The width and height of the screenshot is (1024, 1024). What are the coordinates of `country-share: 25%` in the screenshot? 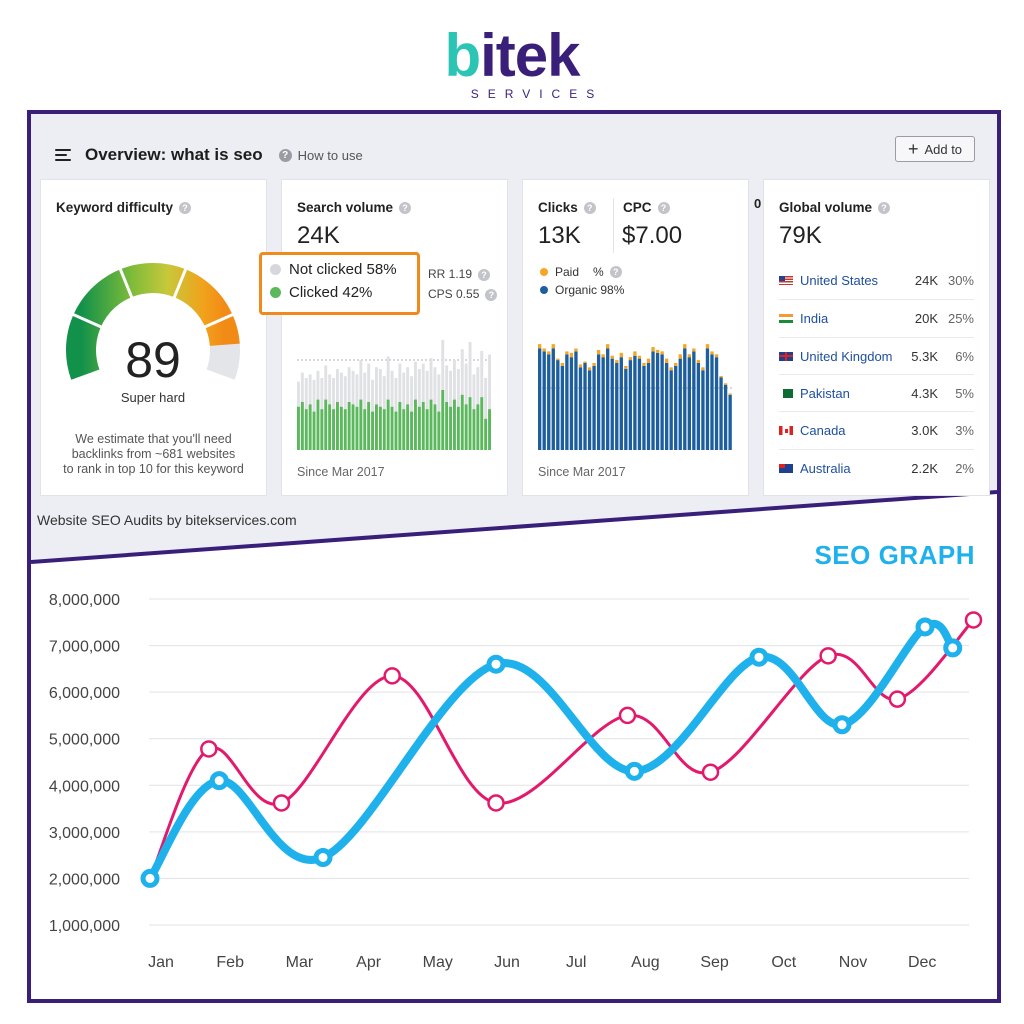 It's located at (960, 319).